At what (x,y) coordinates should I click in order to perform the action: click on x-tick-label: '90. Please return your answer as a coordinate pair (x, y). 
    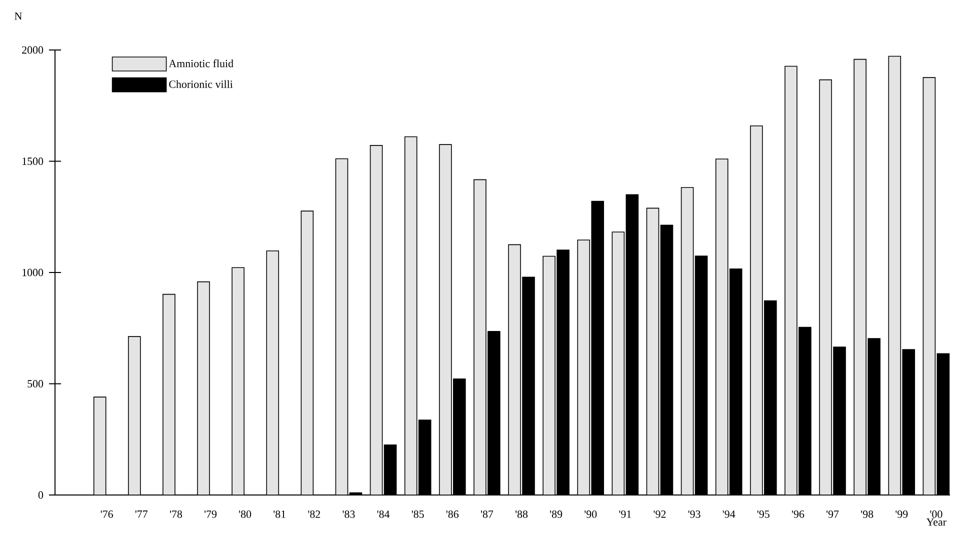
    Looking at the image, I should click on (590, 514).